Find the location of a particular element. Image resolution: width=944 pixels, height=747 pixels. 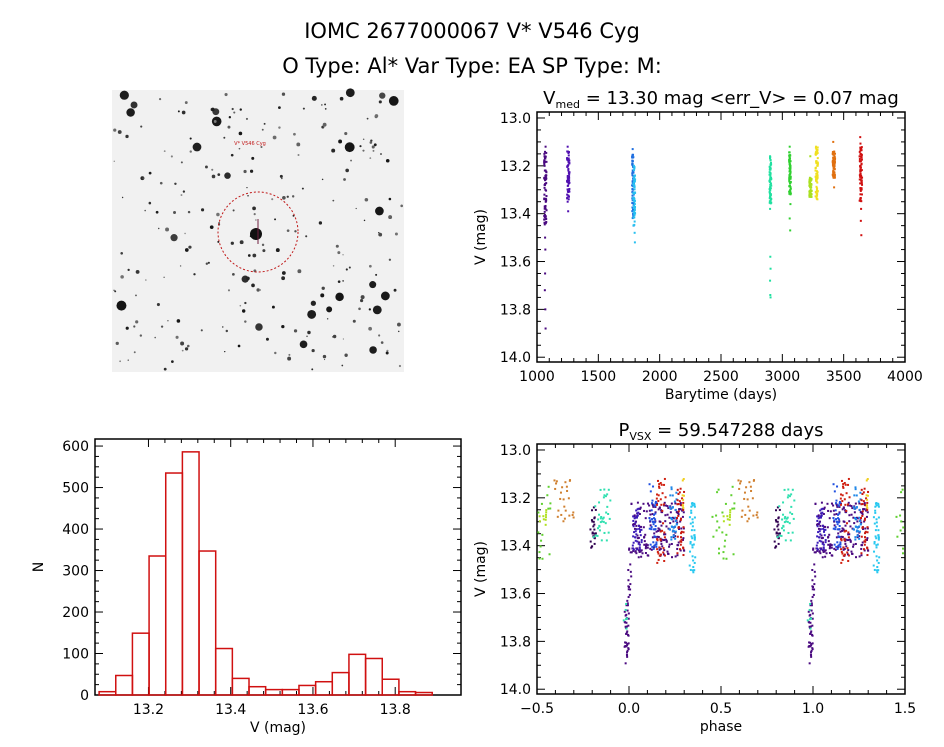

y-tick-label: 13.0 is located at coordinates (515, 451).